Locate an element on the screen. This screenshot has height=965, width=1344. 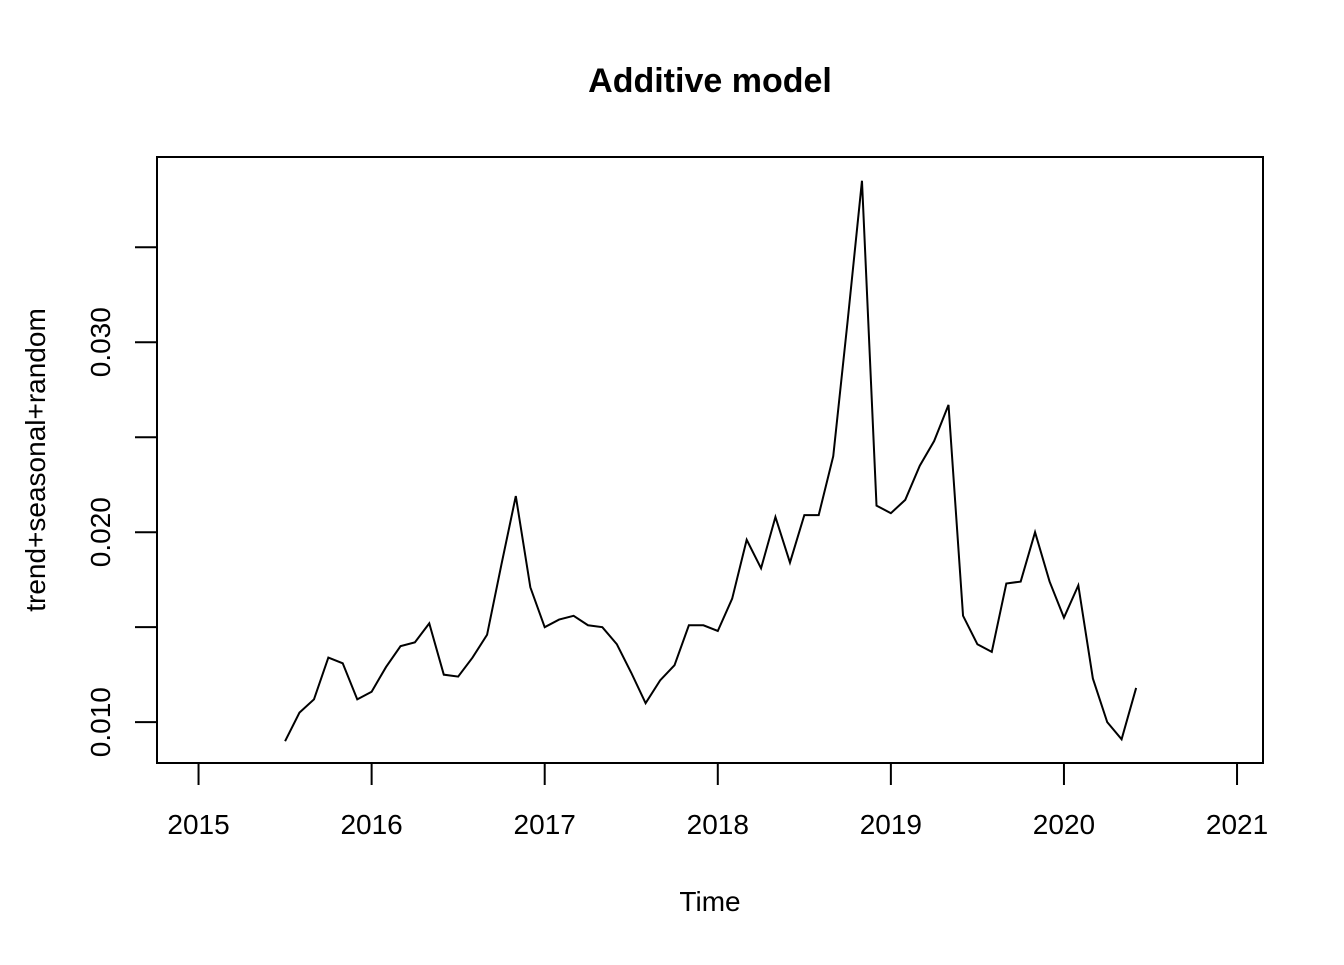
x-axis-title: Time is located at coordinates (709, 901).